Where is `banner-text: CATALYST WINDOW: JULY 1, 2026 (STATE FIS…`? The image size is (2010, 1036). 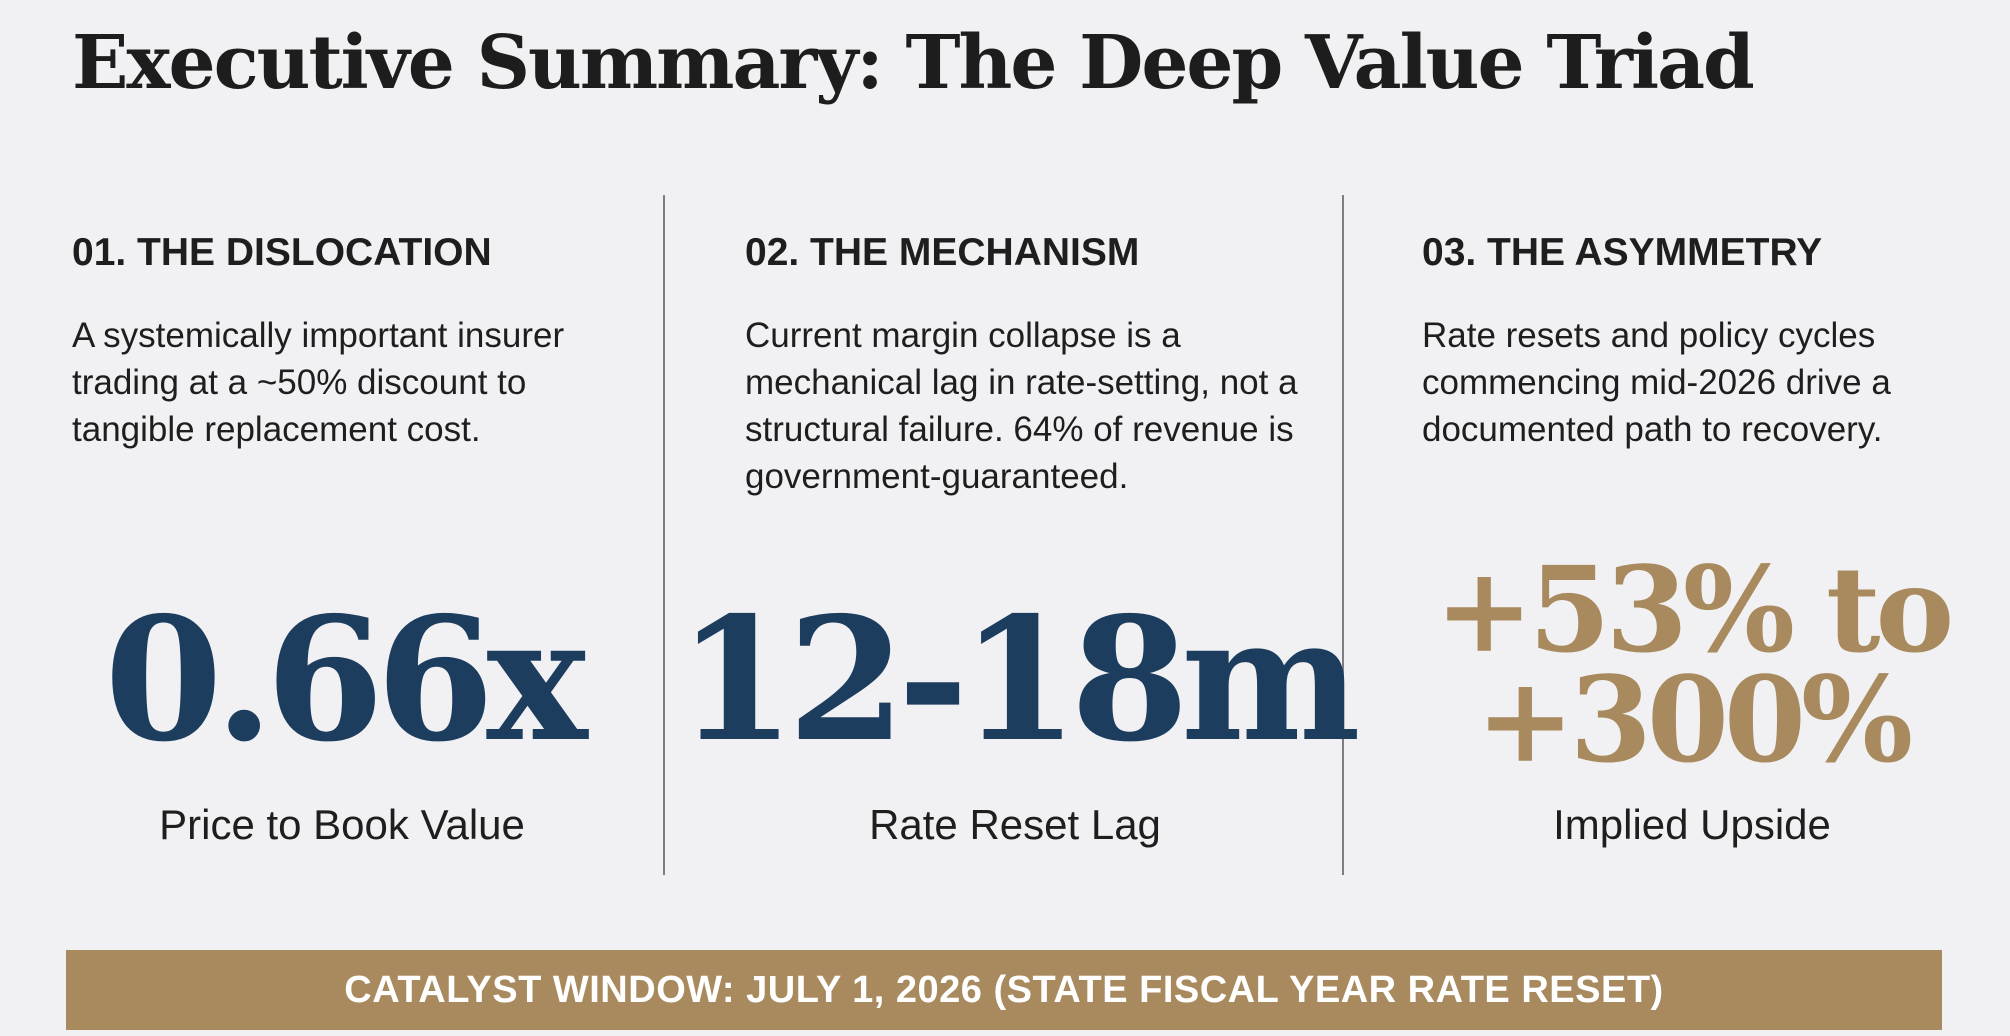
banner-text: CATALYST WINDOW: JULY 1, 2026 (STATE FIS… is located at coordinates (1004, 989).